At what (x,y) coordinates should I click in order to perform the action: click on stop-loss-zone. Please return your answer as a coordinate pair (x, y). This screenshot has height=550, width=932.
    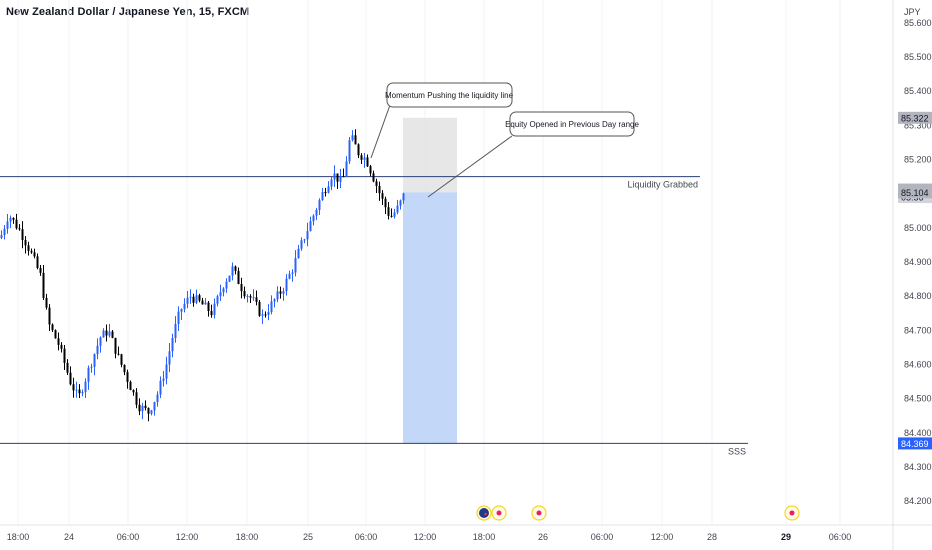
    Looking at the image, I should click on (430, 155).